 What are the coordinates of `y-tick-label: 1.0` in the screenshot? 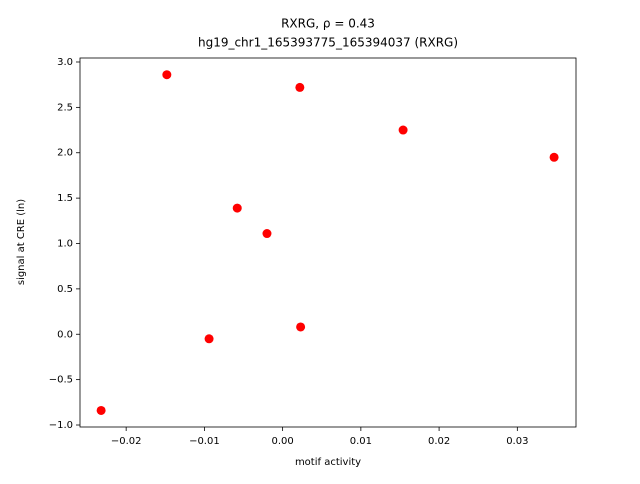 It's located at (65, 243).